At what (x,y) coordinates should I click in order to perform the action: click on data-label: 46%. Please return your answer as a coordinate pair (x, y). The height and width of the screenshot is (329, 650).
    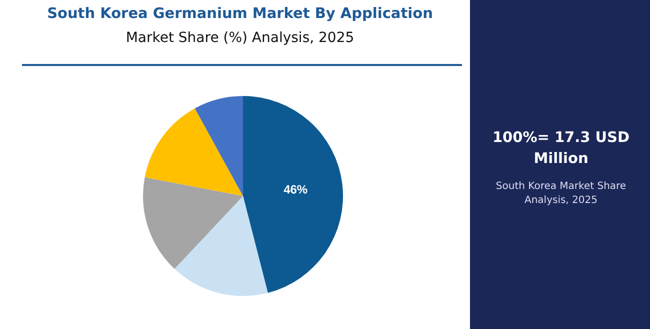
    Looking at the image, I should click on (296, 189).